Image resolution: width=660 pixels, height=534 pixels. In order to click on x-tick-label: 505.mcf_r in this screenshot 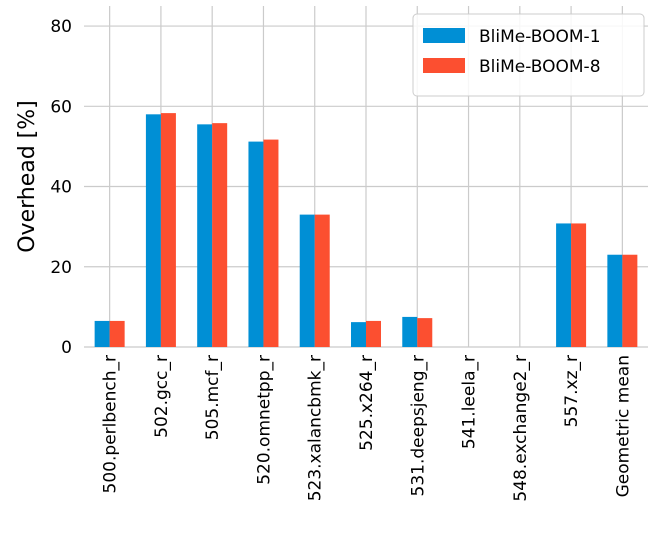, I will do `click(213, 397)`.